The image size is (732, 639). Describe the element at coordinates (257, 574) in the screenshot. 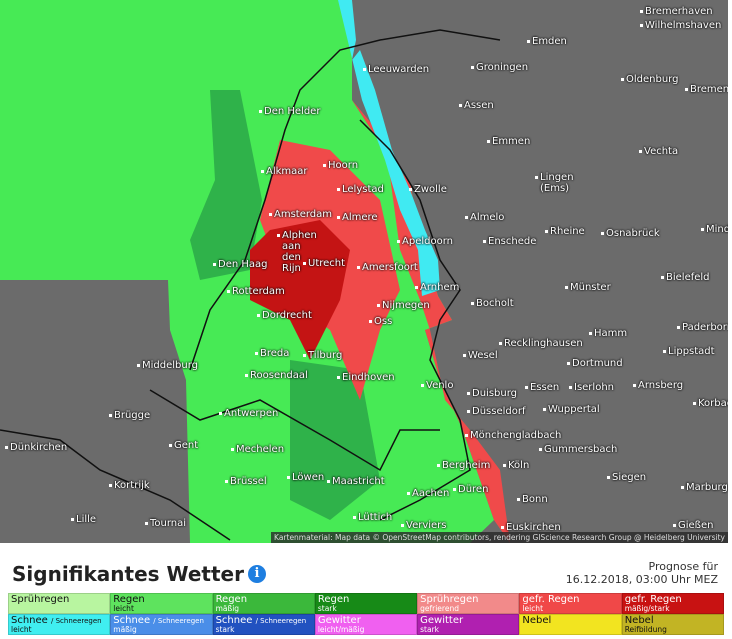

I see `info-button: i` at that location.